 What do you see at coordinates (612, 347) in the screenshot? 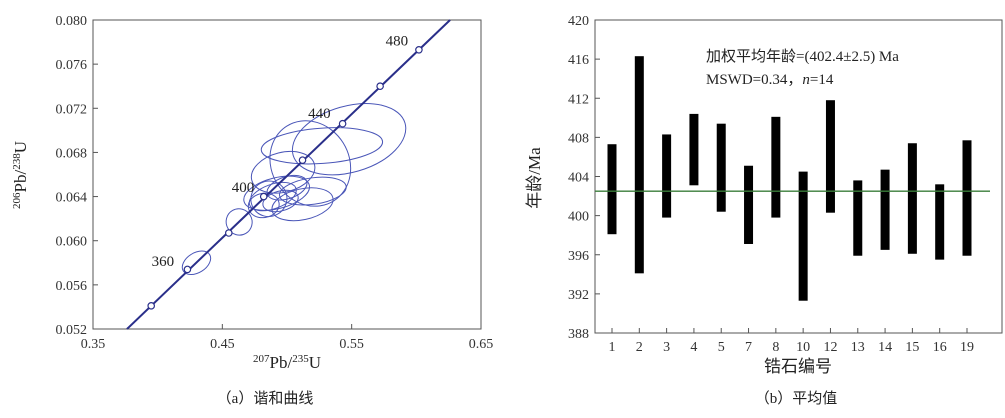
I see `mean-age-x-tick-label: 1` at bounding box center [612, 347].